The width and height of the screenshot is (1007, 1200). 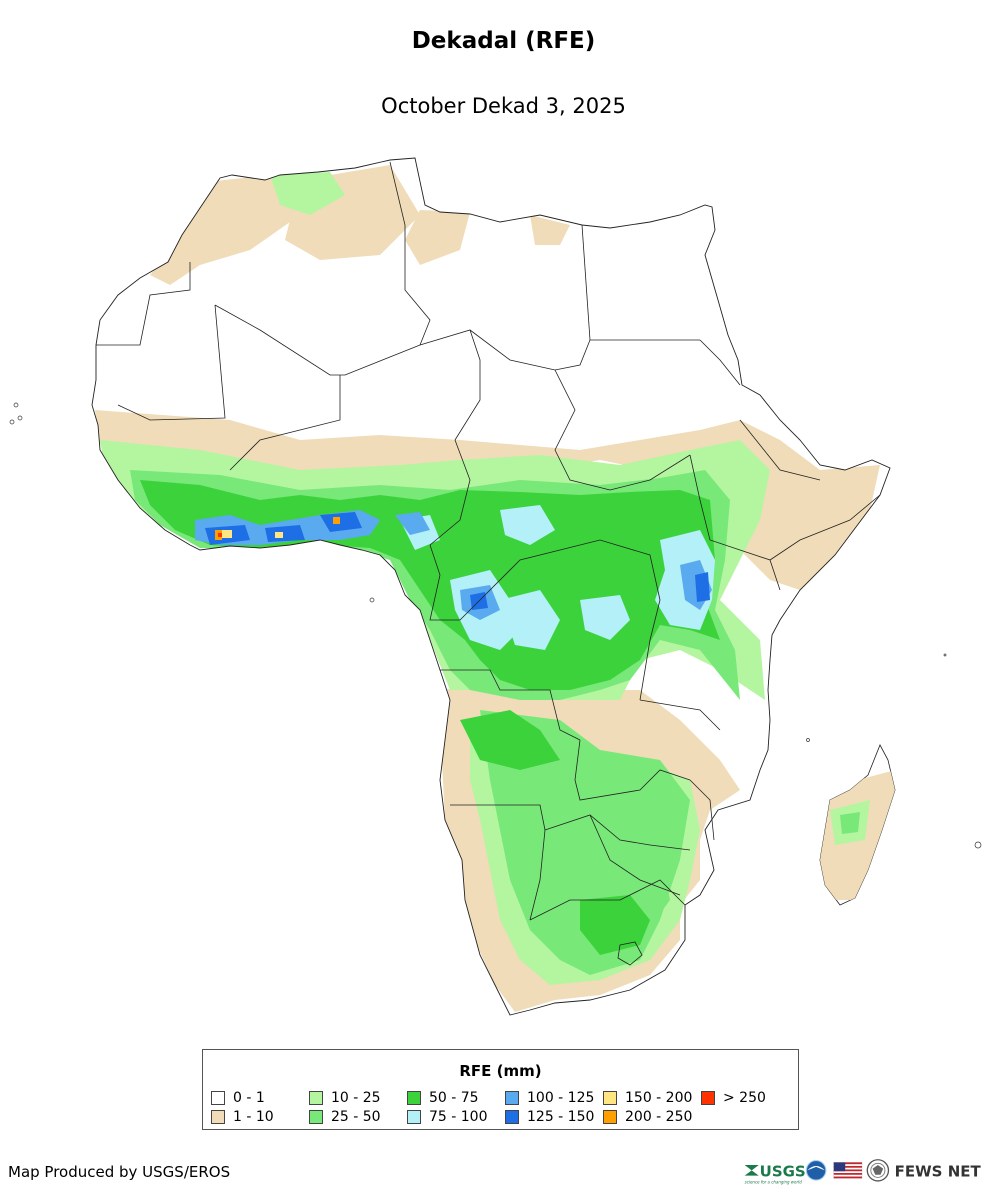 What do you see at coordinates (447, 1116) in the screenshot?
I see `legend-item-75-100: 75 - 100` at bounding box center [447, 1116].